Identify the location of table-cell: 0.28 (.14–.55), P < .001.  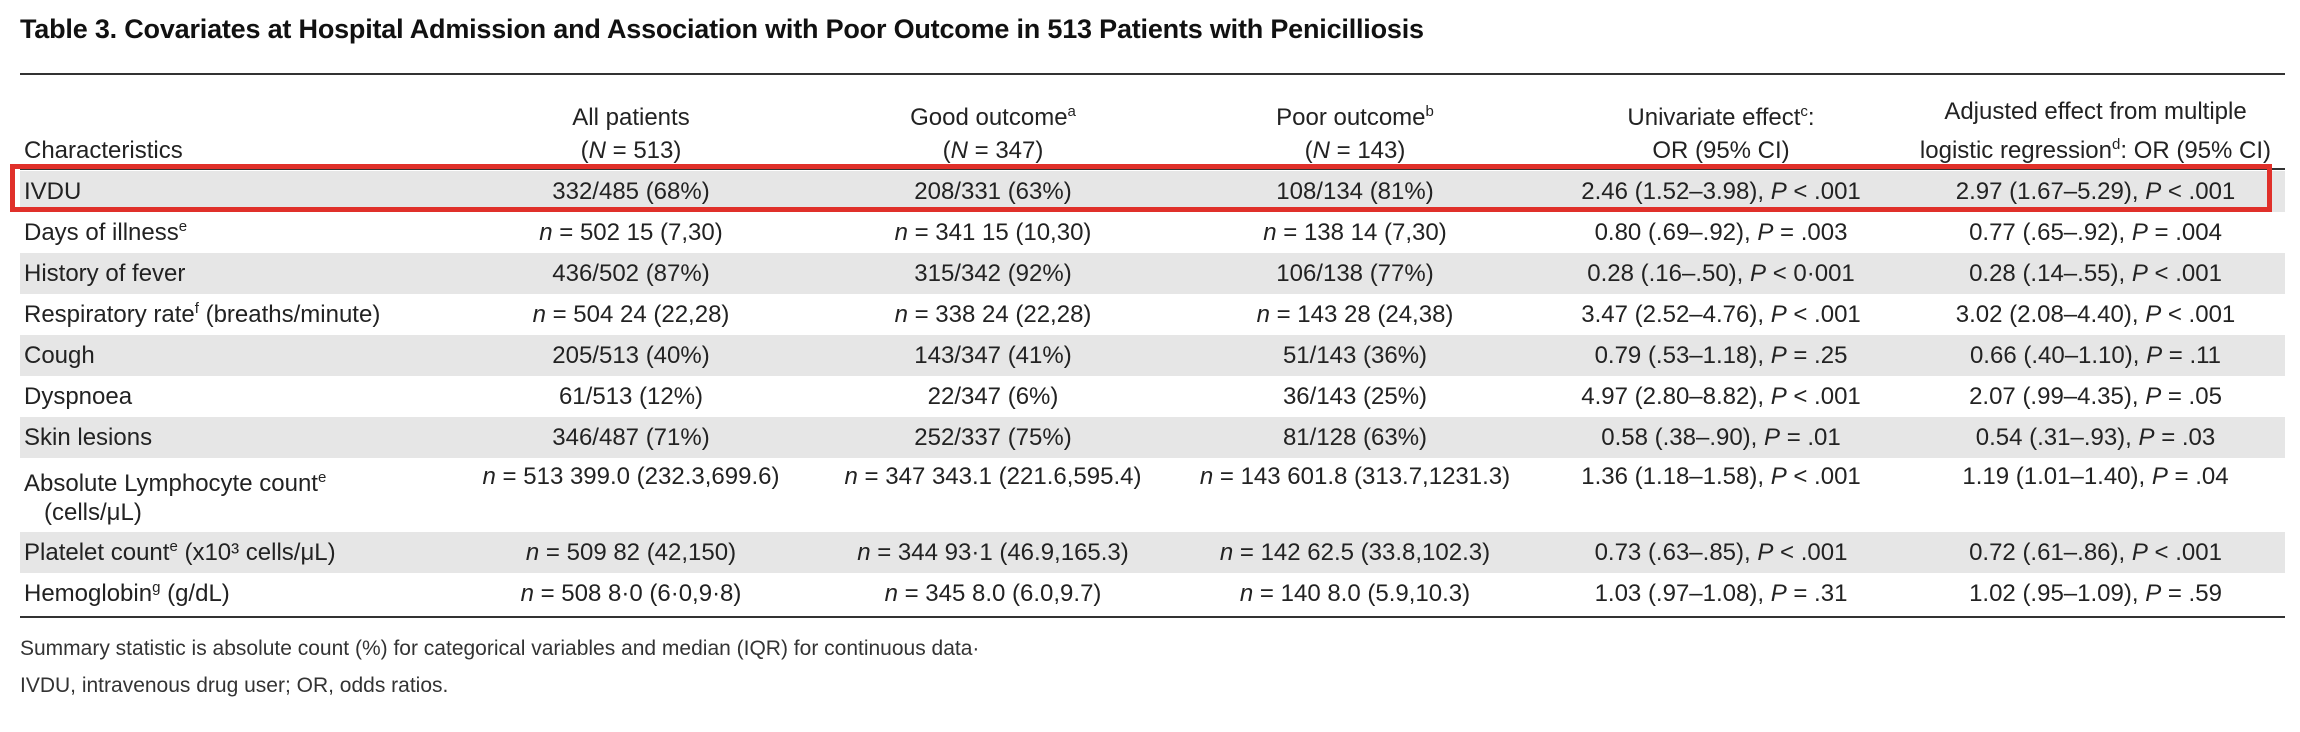
(2095, 273).